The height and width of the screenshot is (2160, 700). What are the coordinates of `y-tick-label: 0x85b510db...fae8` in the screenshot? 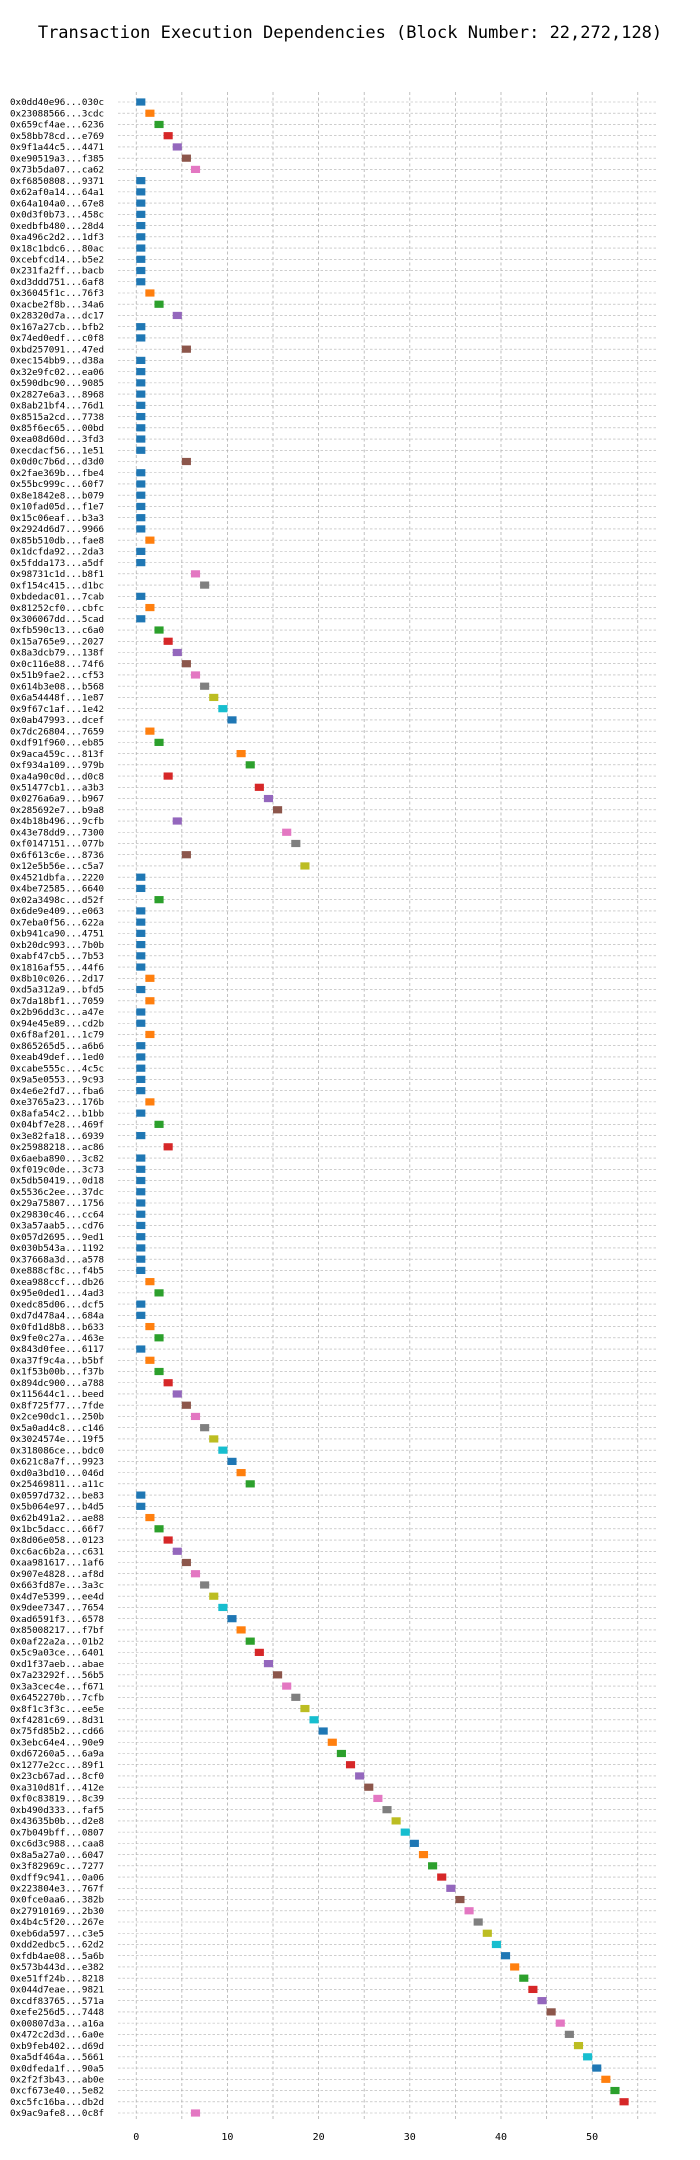 It's located at (57, 540).